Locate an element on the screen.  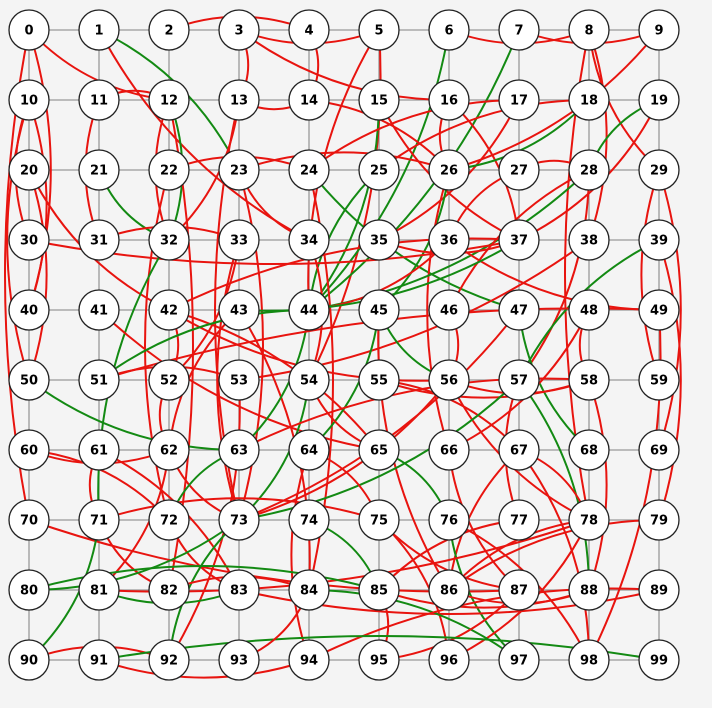
node-44: 44 is located at coordinates (309, 310).